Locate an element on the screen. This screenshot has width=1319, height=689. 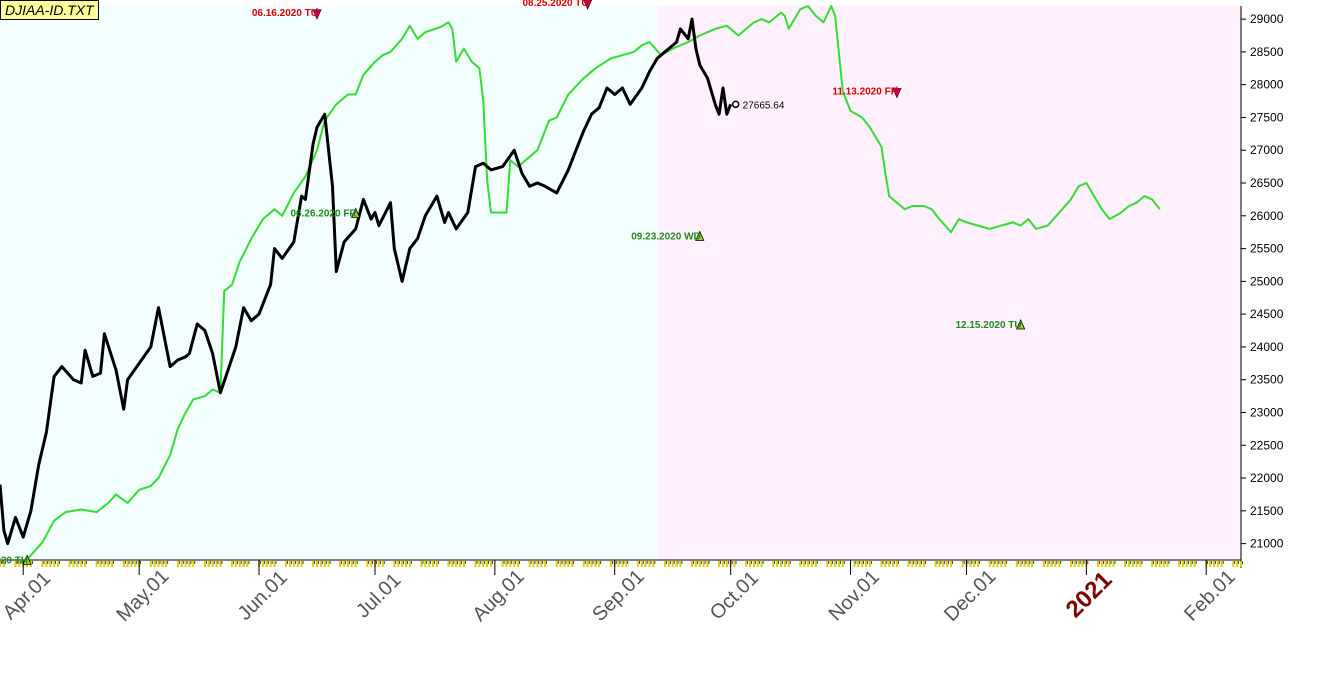
y-tick-label: 24000 is located at coordinates (1267, 347).